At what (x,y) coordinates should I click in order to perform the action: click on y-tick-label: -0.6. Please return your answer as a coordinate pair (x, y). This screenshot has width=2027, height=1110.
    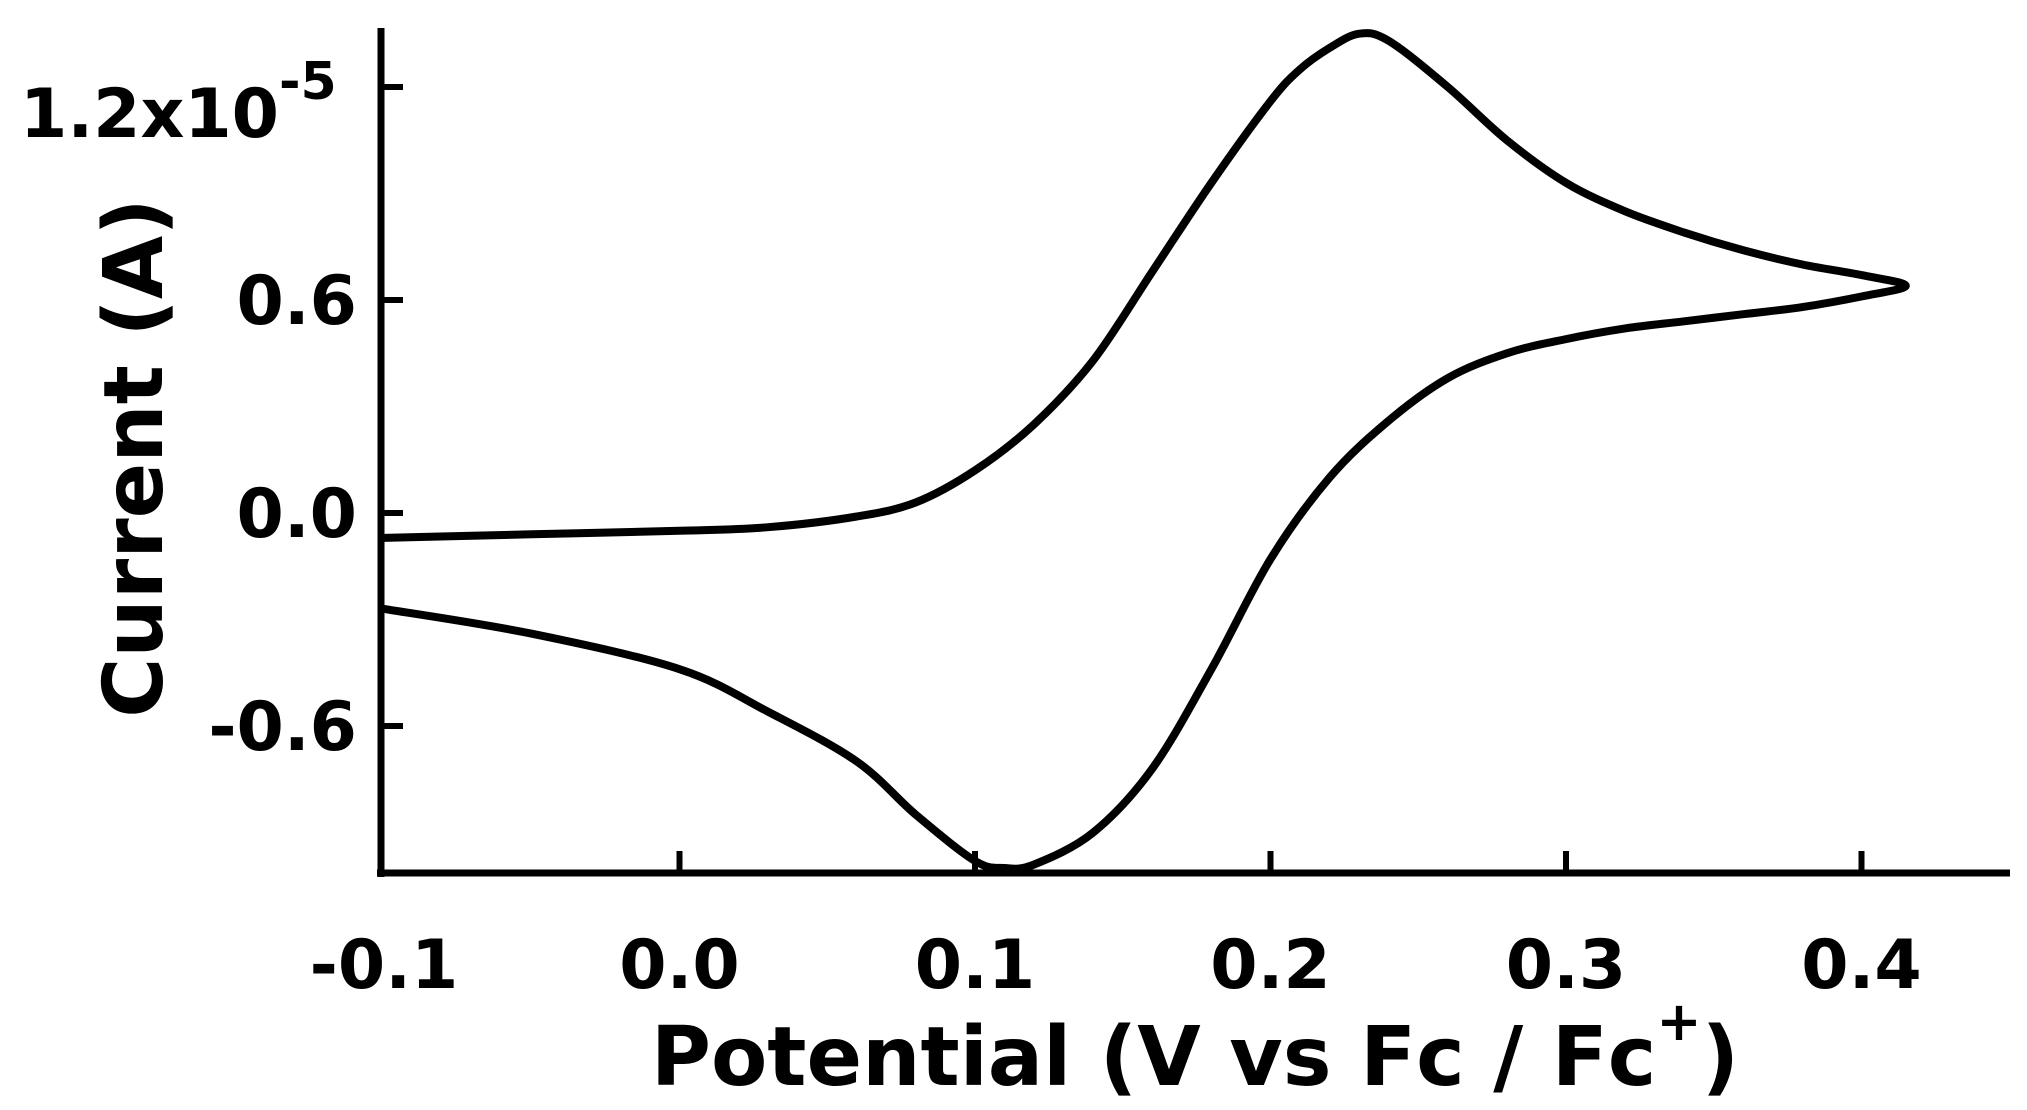
    Looking at the image, I should click on (282, 727).